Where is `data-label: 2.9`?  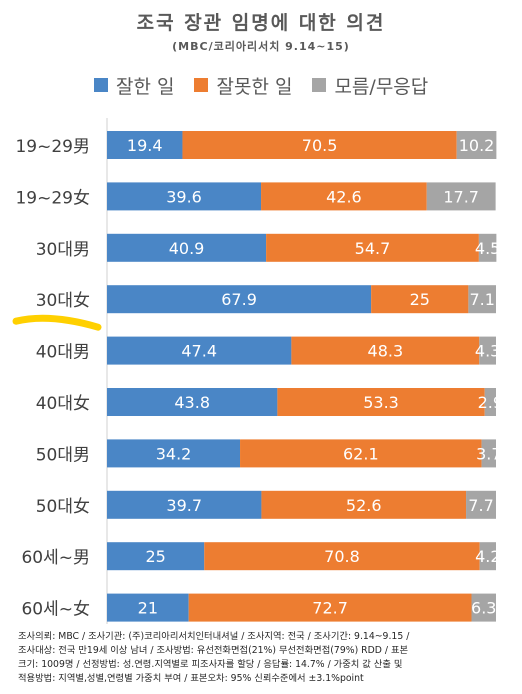 data-label: 2.9 is located at coordinates (490, 402).